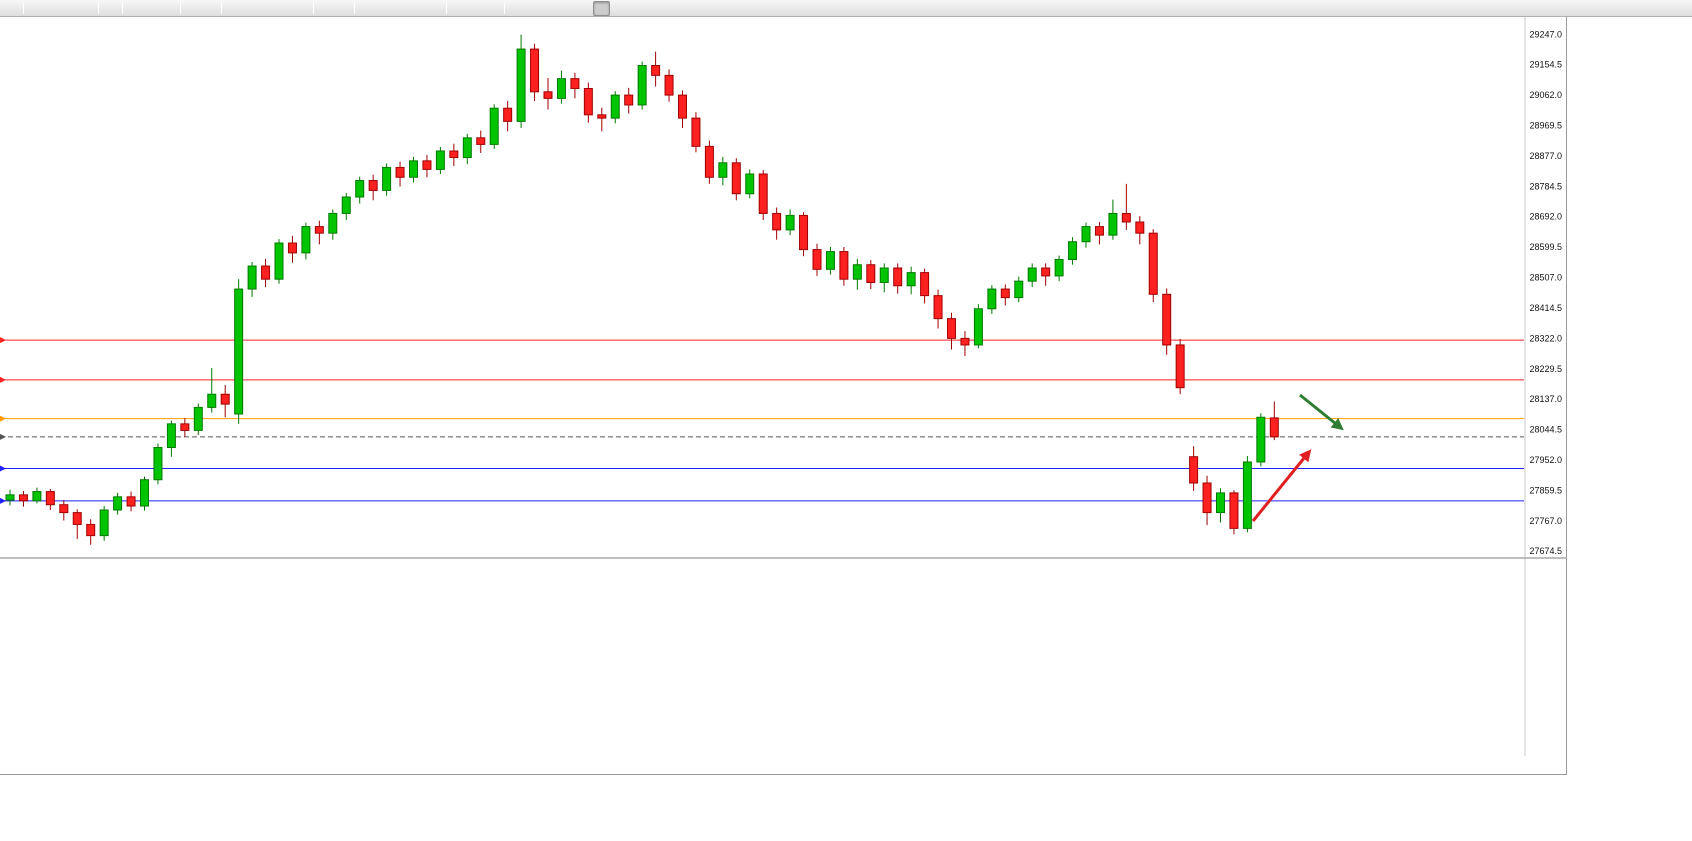 This screenshot has width=1692, height=841. Describe the element at coordinates (762, 500) in the screenshot. I see `level-line-27827.8` at that location.